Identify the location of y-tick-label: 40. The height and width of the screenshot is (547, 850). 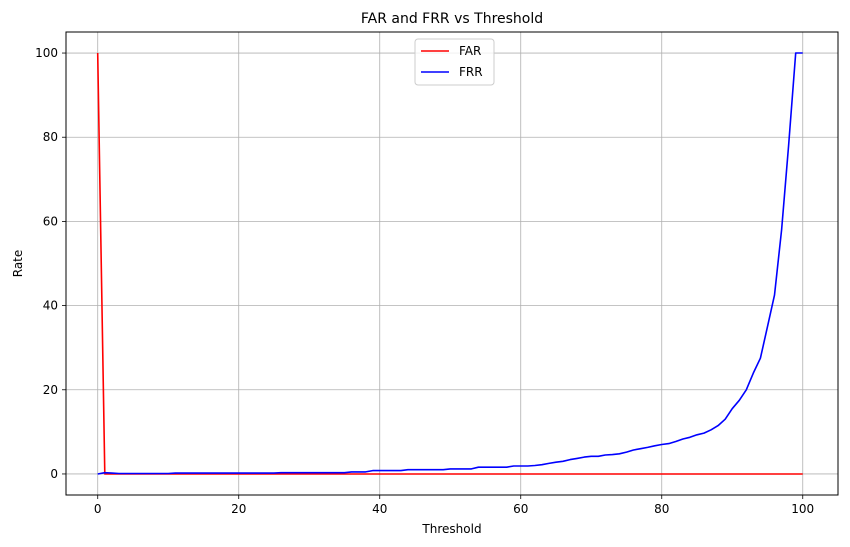
(50, 306).